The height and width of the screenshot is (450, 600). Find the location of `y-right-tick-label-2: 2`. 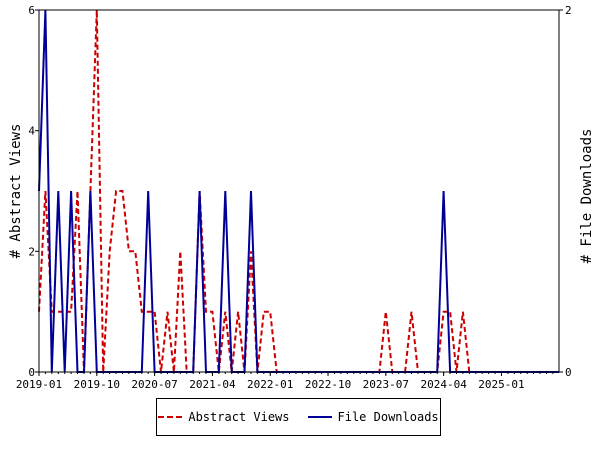

y-right-tick-label-2: 2 is located at coordinates (568, 10).